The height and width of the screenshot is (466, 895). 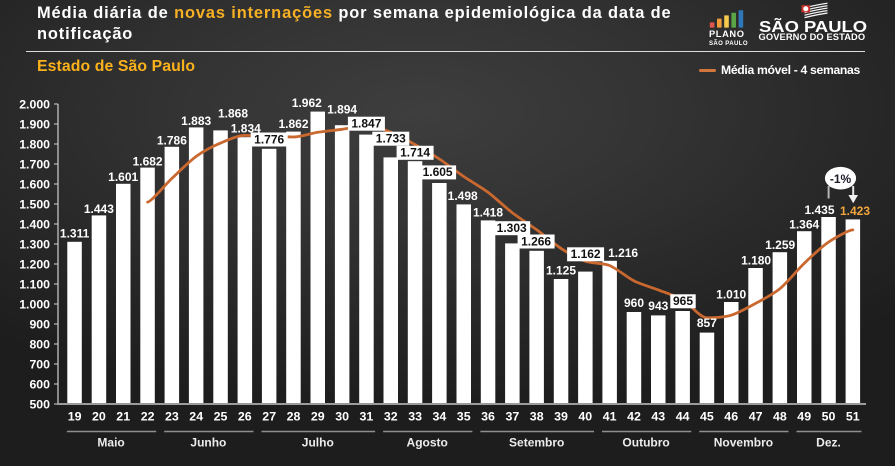 I want to click on svg-text: 45, so click(x=707, y=417).